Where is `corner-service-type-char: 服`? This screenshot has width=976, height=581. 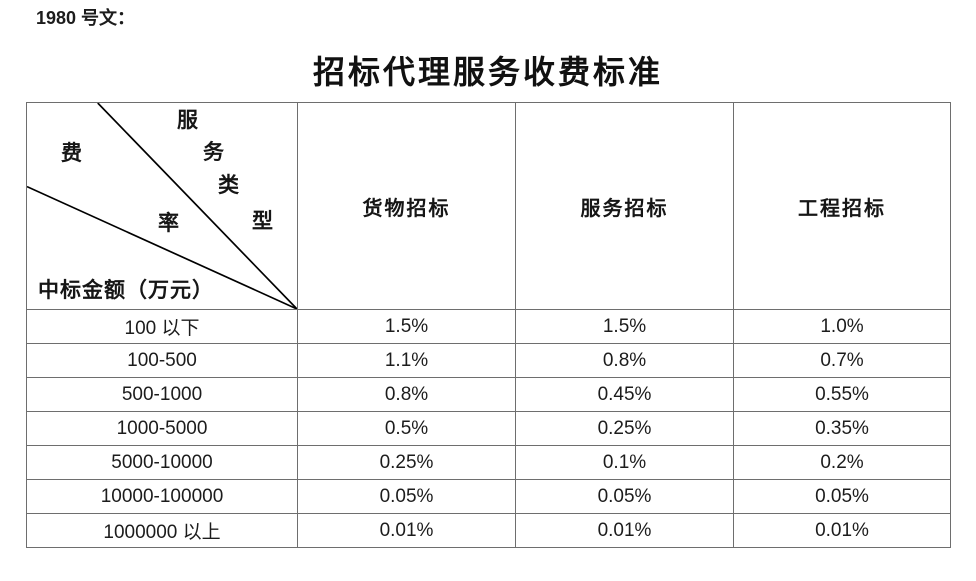 corner-service-type-char: 服 is located at coordinates (187, 120).